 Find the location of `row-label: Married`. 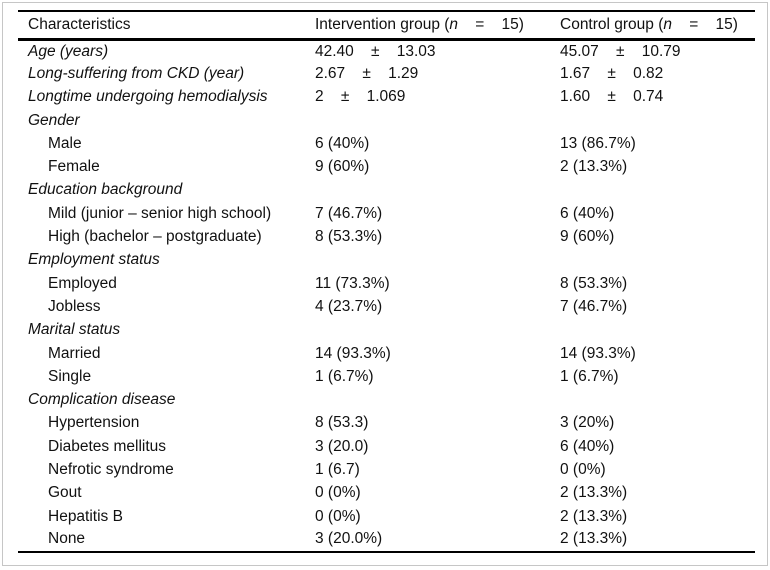

row-label: Married is located at coordinates (74, 353).